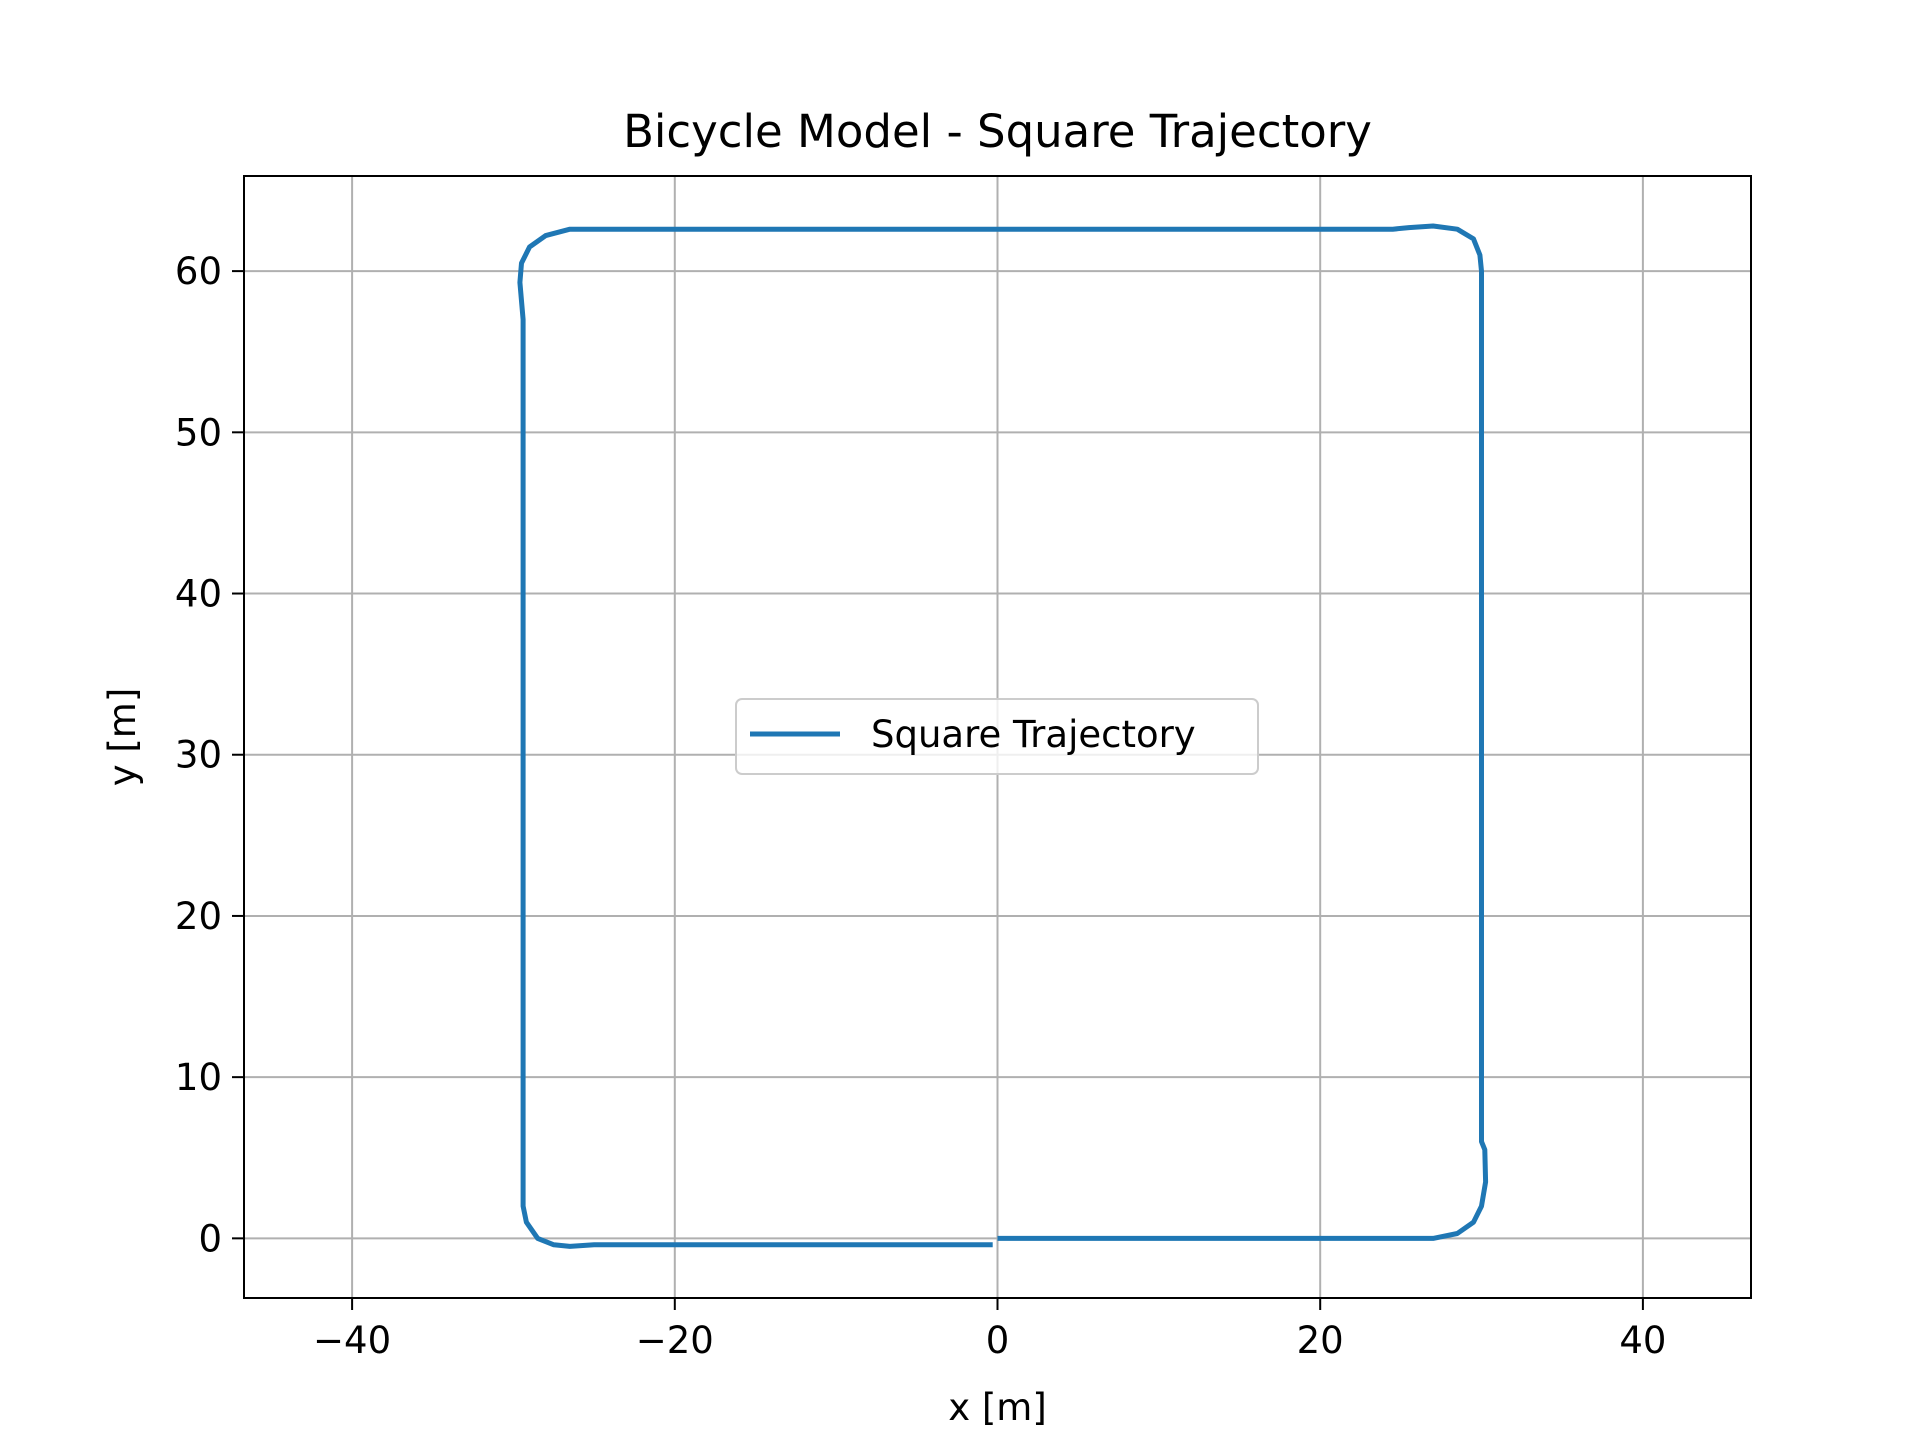 Image resolution: width=1920 pixels, height=1440 pixels. I want to click on legend-label-square-trajectory: Square Trajectory, so click(1033, 734).